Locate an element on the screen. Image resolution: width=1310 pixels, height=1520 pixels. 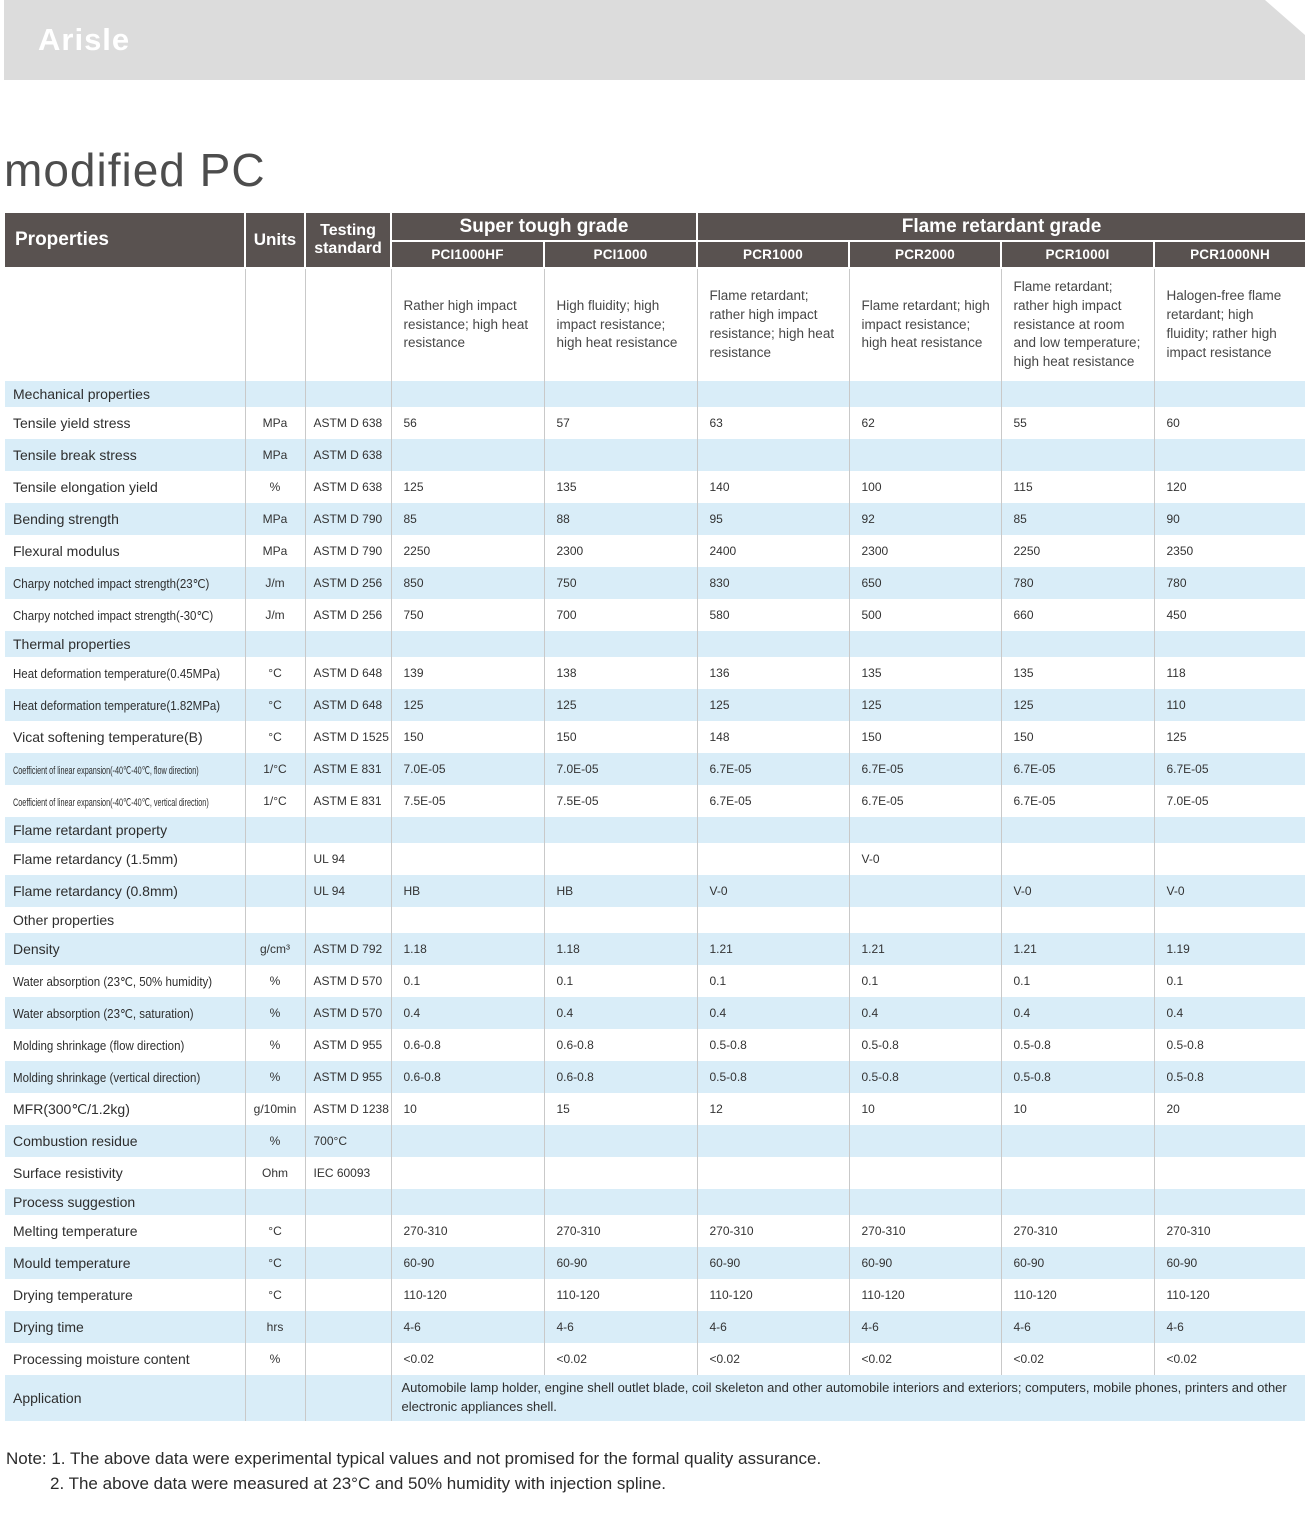
value-cell: 650 is located at coordinates (925, 583).